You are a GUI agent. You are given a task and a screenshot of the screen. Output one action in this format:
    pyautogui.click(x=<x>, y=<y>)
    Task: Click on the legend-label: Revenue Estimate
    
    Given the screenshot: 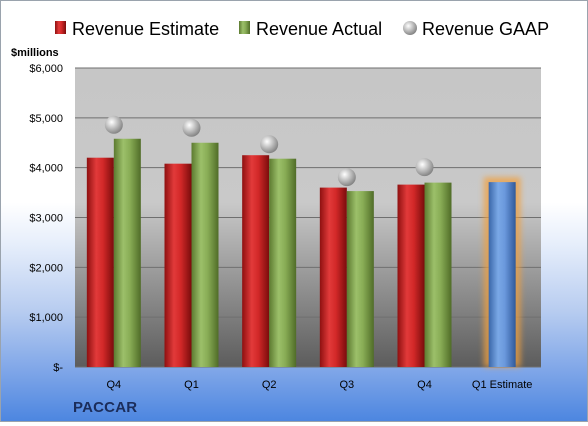 What is the action you would take?
    pyautogui.click(x=145, y=29)
    